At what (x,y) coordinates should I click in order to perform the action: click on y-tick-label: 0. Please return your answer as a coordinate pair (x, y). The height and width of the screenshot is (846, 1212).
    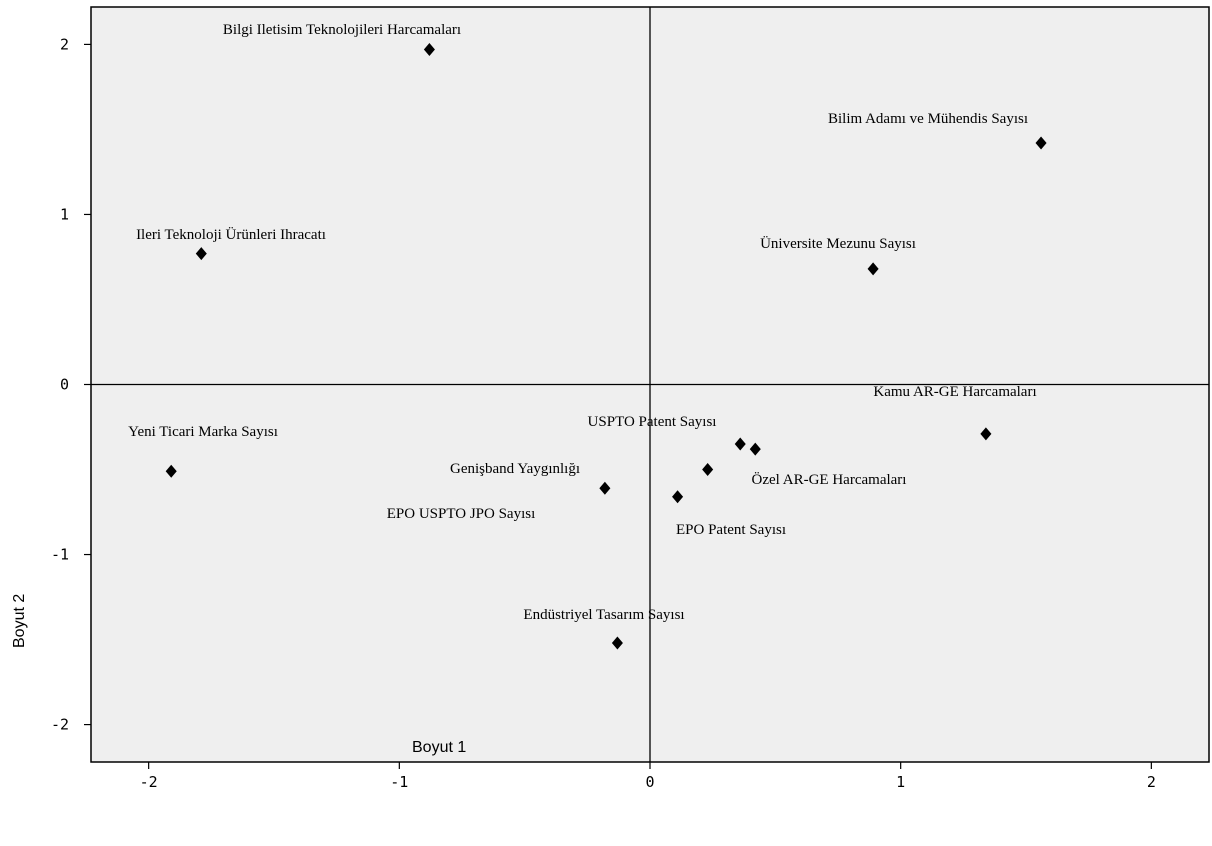
    Looking at the image, I should click on (64, 385).